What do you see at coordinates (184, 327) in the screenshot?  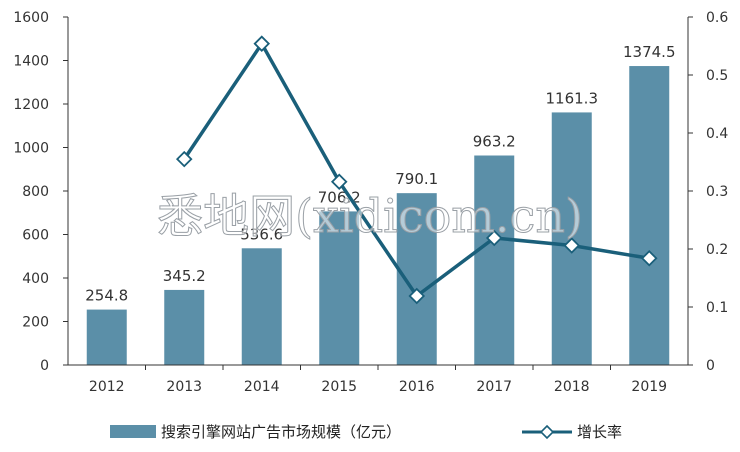 I see `bar-2013` at bounding box center [184, 327].